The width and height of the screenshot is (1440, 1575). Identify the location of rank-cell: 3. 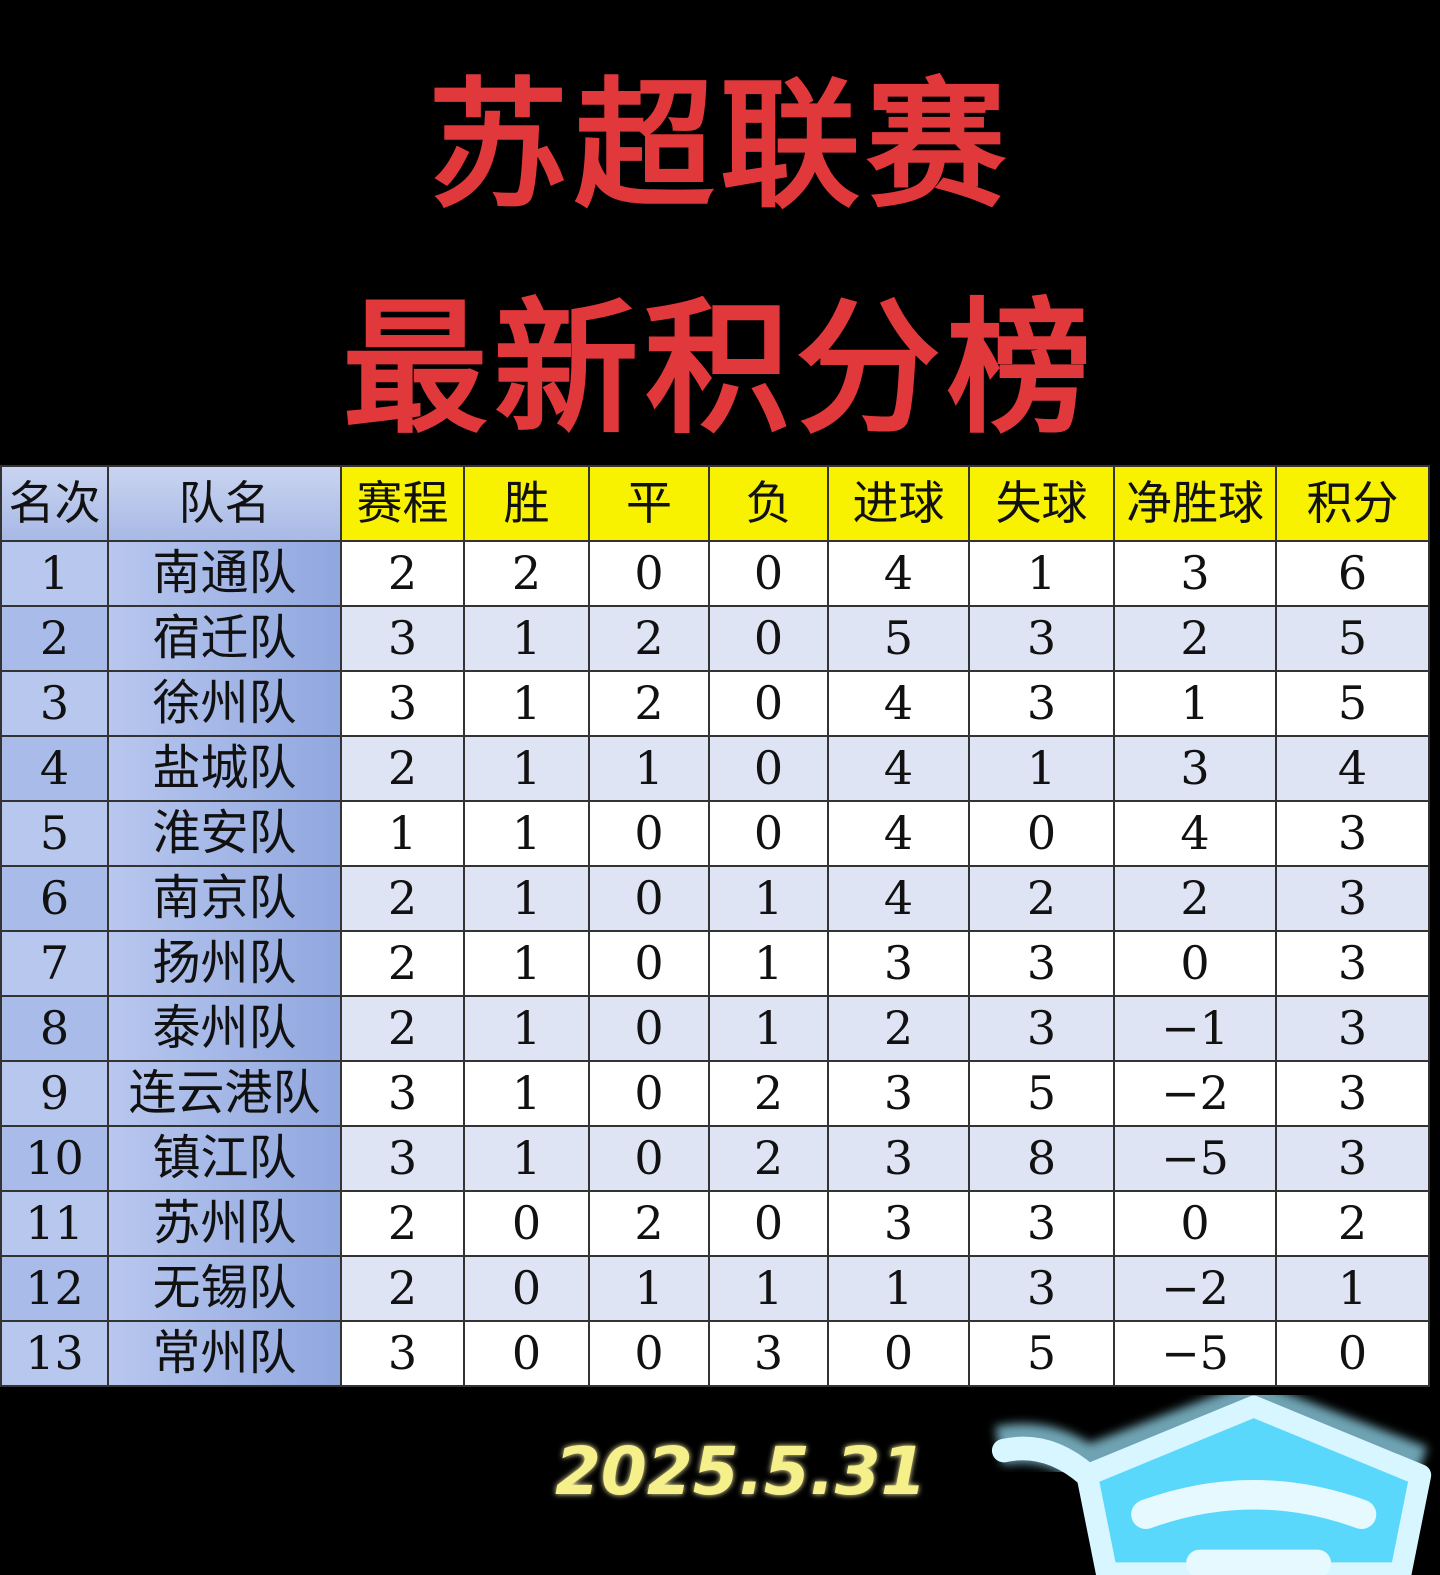
(54, 703).